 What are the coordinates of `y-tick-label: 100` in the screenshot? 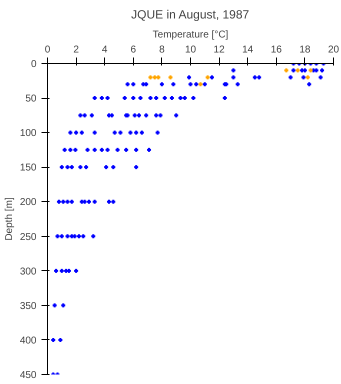 It's located at (28, 134).